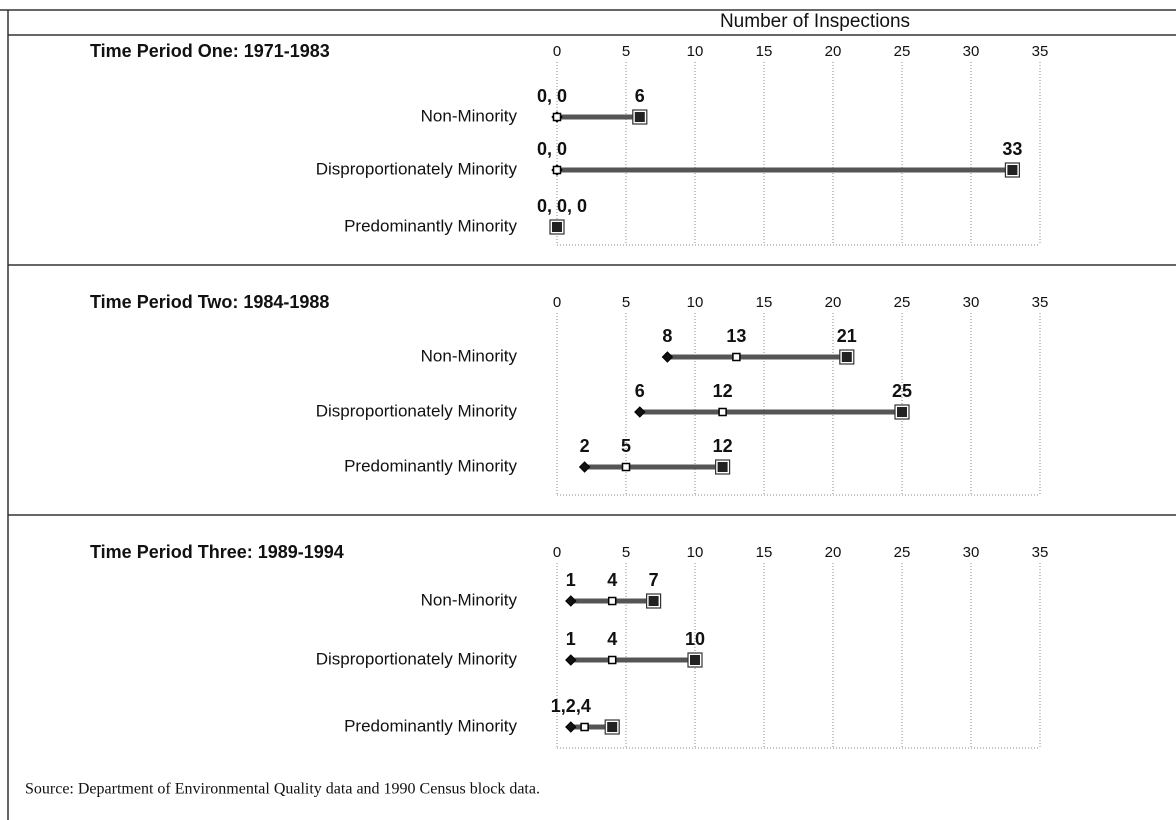 This screenshot has width=1176, height=820. I want to click on data-label: 0, 0, 0, so click(562, 206).